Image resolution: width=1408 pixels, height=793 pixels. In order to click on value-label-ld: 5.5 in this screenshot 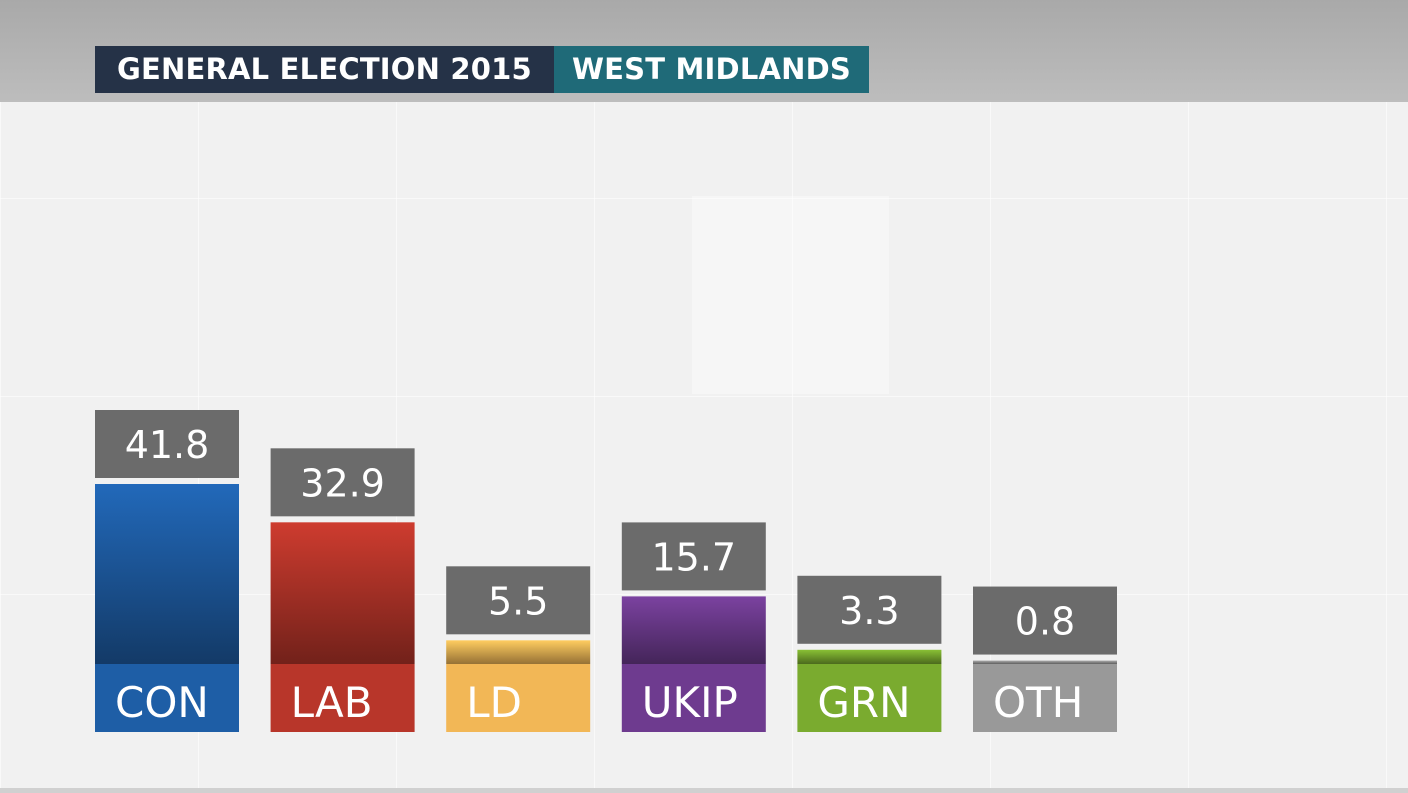, I will do `click(518, 601)`.